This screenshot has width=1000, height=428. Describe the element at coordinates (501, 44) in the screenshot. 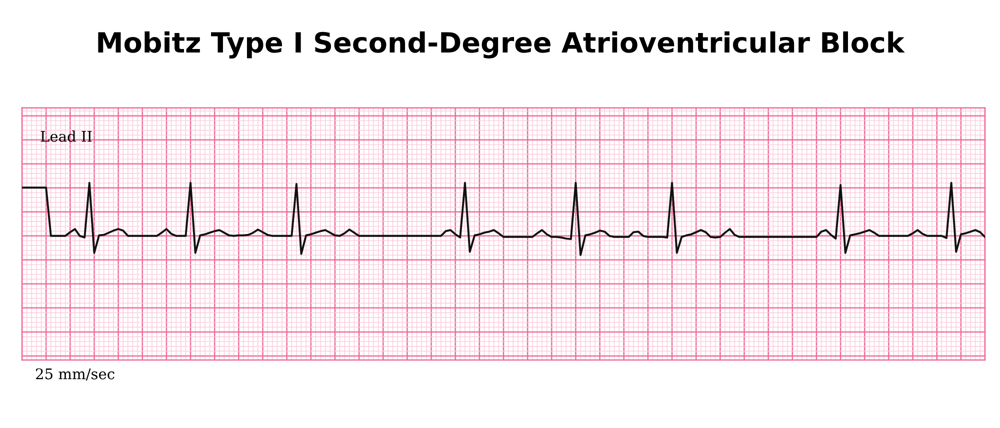

I see `chart-title: Mobitz Type I Second-Degree Atrioventricular Block` at that location.